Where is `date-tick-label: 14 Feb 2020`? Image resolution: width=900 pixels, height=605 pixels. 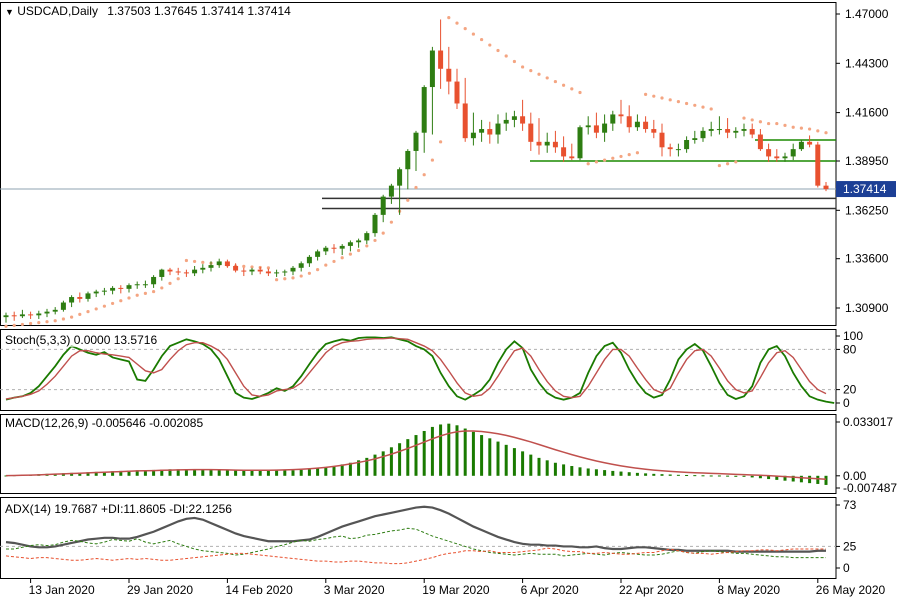
date-tick-label: 14 Feb 2020 is located at coordinates (259, 590).